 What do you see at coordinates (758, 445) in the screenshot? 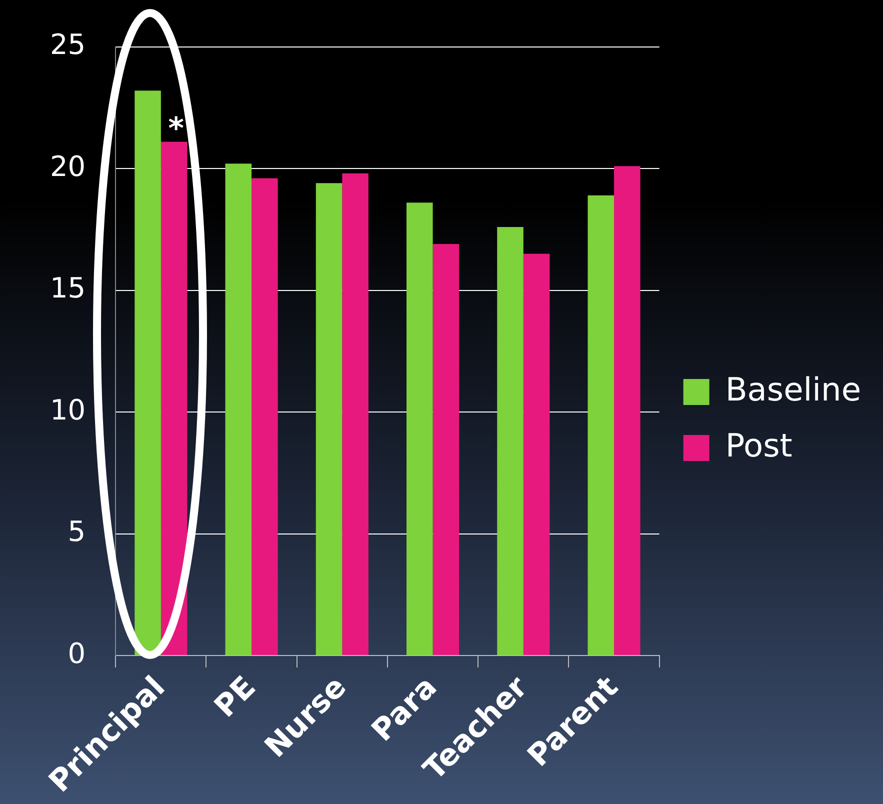
I see `legend-label: Post` at bounding box center [758, 445].